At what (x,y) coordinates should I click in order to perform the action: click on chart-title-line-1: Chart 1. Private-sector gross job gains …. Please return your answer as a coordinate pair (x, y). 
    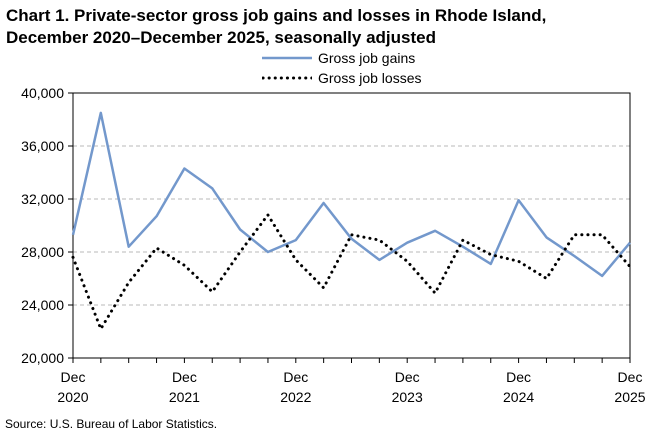
    Looking at the image, I should click on (276, 15).